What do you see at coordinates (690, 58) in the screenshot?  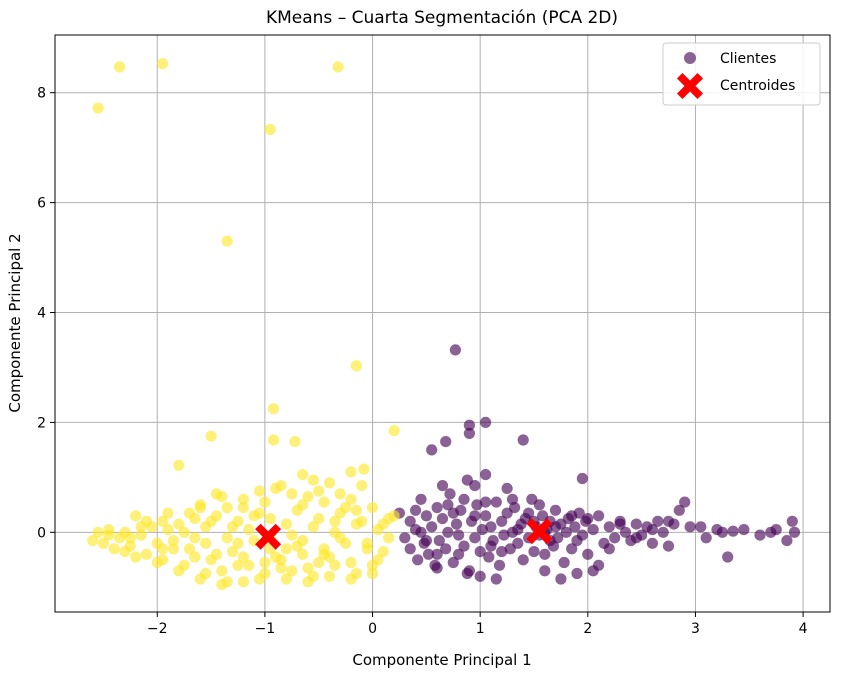 I see `legend-clientes-marker` at bounding box center [690, 58].